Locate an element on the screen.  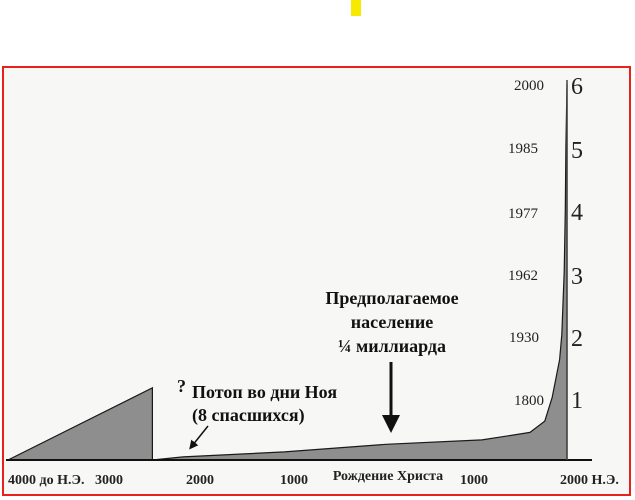
y-tick-1: 1 is located at coordinates (577, 401).